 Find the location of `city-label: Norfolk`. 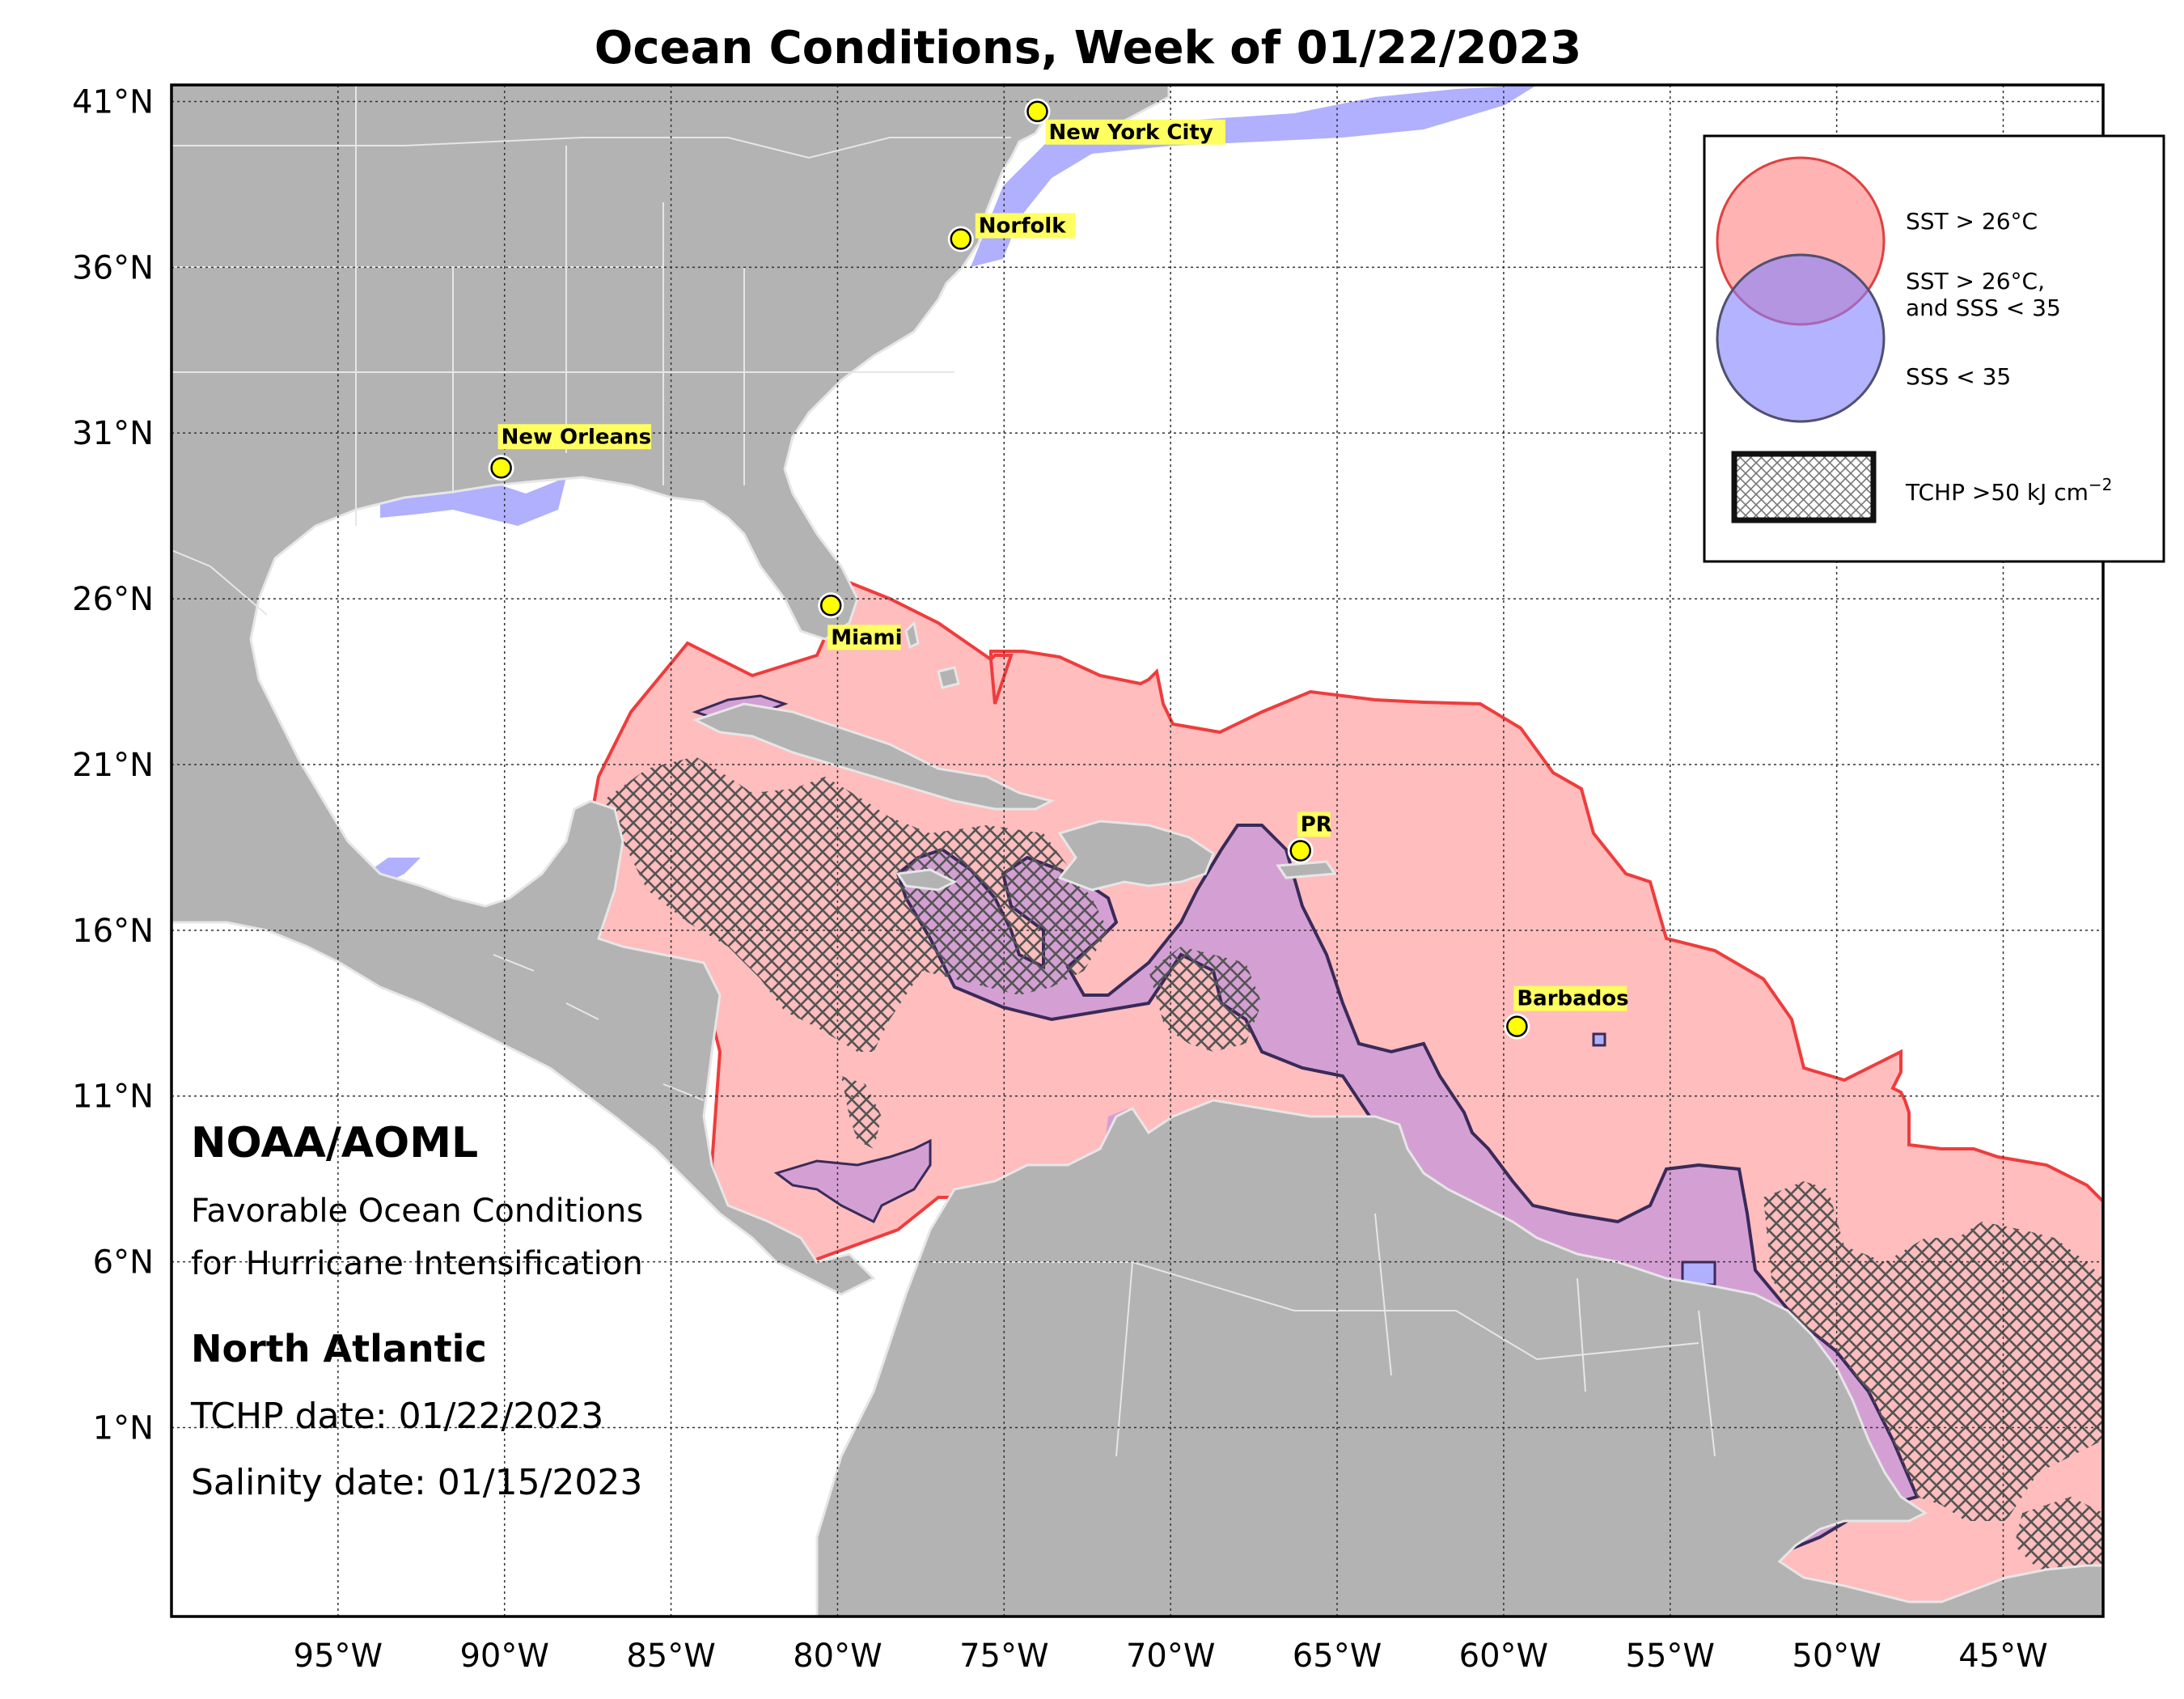

city-label: Norfolk is located at coordinates (1023, 227).